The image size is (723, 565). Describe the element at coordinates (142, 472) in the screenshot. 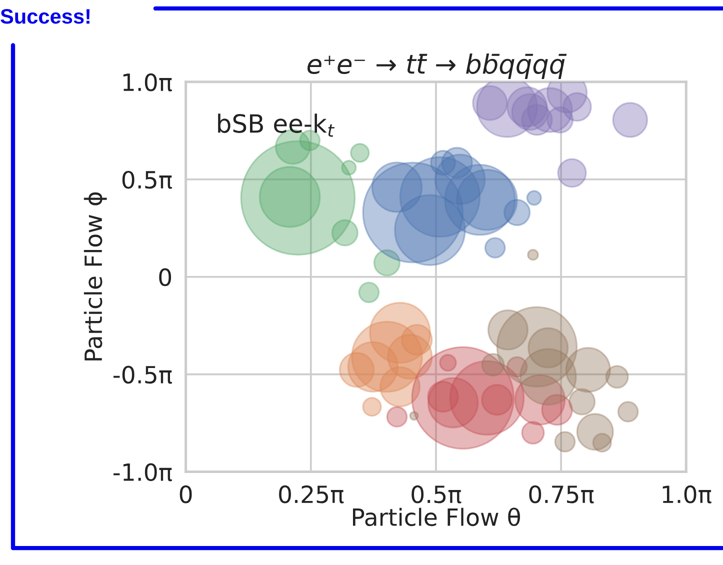

I see `y-tick-label: -1.0π` at that location.